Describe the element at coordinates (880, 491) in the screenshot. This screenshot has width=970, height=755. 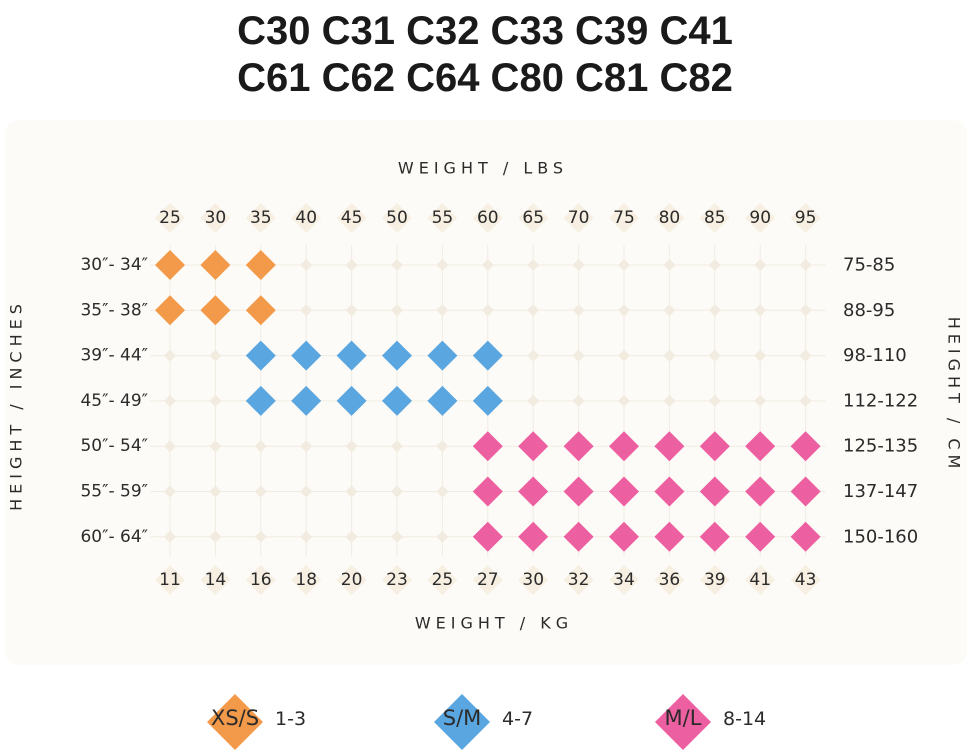
I see `y-tick-cm-5: 137-147` at that location.